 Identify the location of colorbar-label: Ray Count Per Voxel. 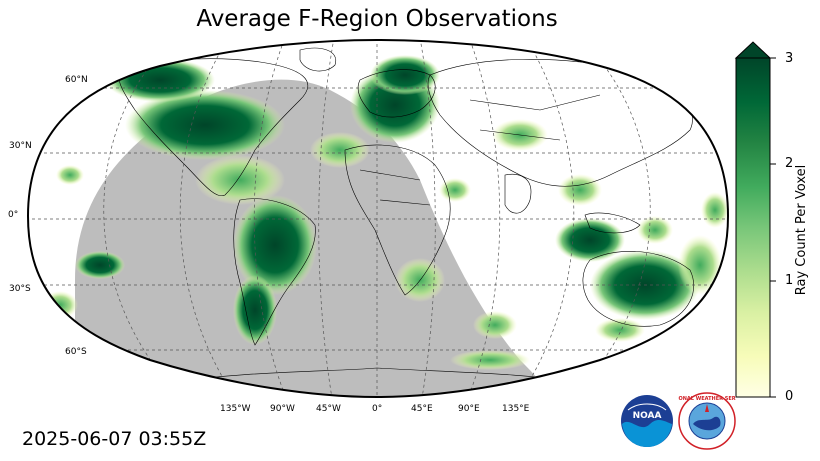
(801, 230).